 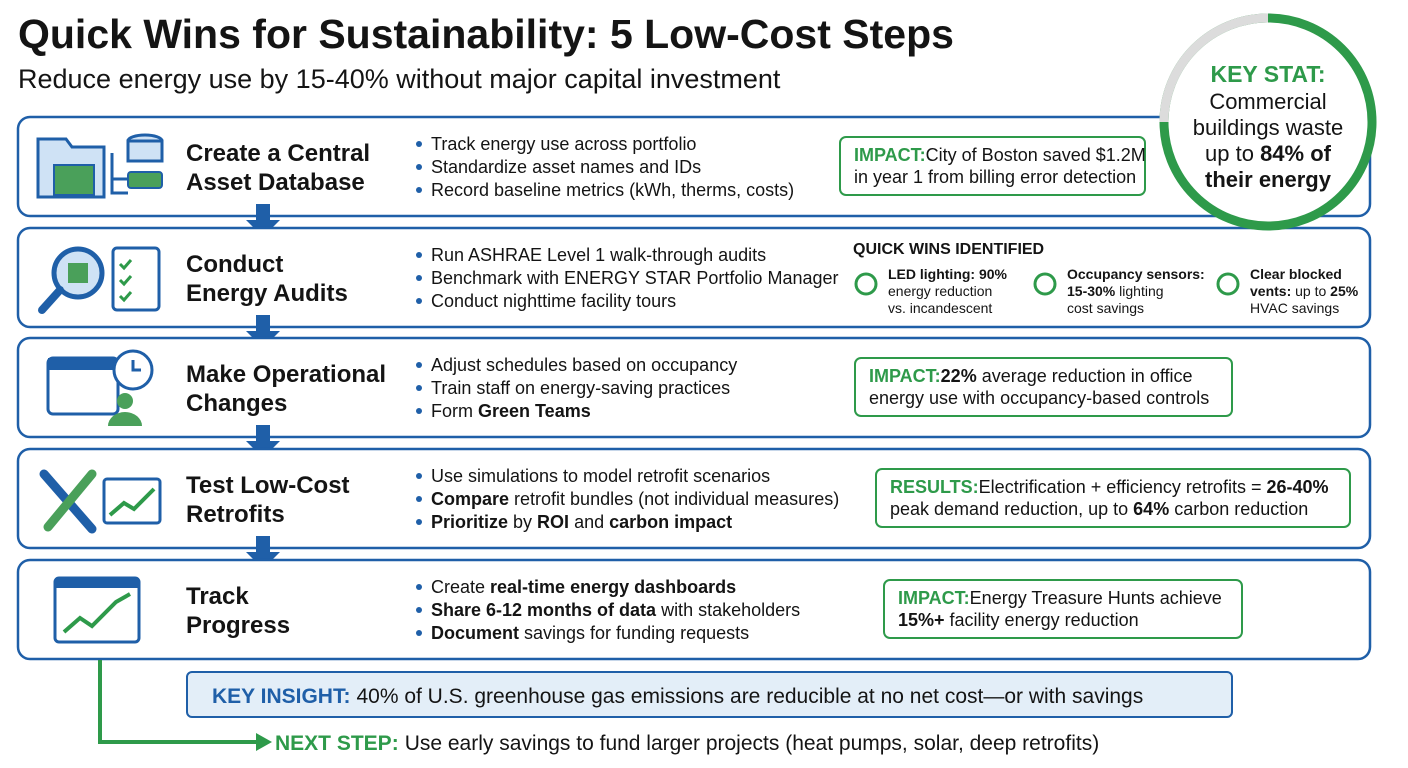 I want to click on text-run: HVAC savings, so click(x=1294, y=308).